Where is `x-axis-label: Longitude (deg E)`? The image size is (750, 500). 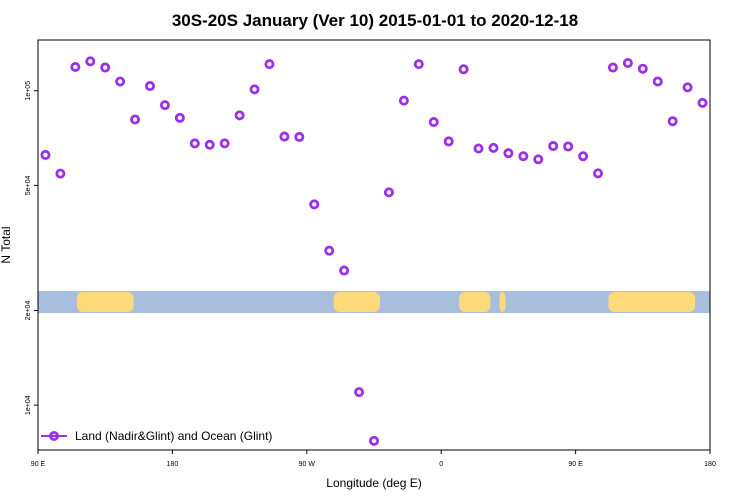 x-axis-label: Longitude (deg E) is located at coordinates (373, 483).